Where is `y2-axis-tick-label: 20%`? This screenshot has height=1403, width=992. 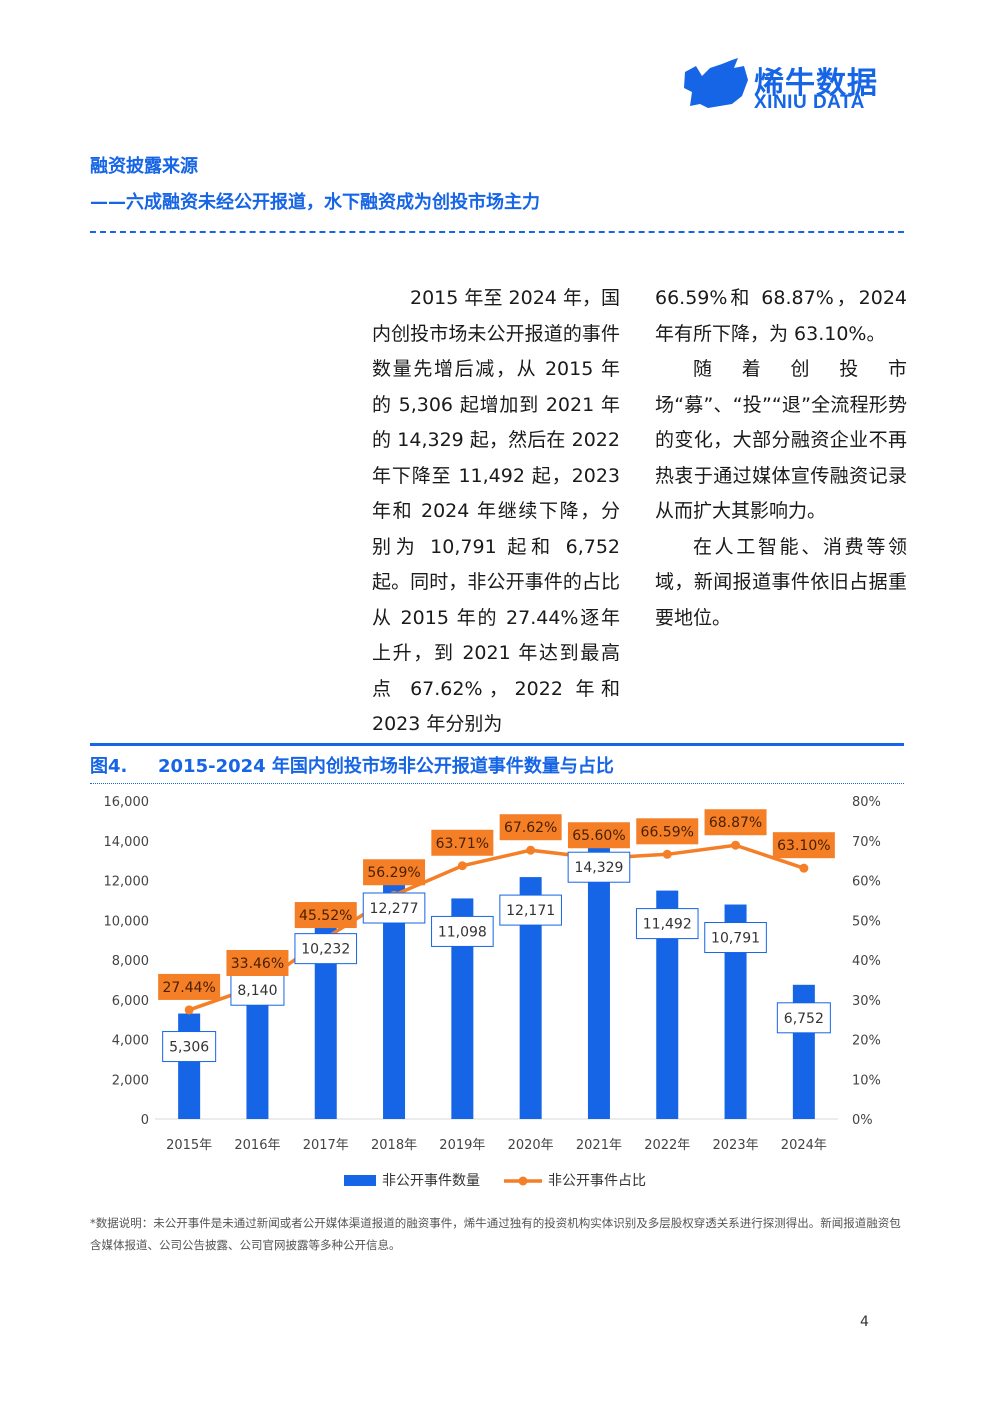 y2-axis-tick-label: 20% is located at coordinates (866, 1041).